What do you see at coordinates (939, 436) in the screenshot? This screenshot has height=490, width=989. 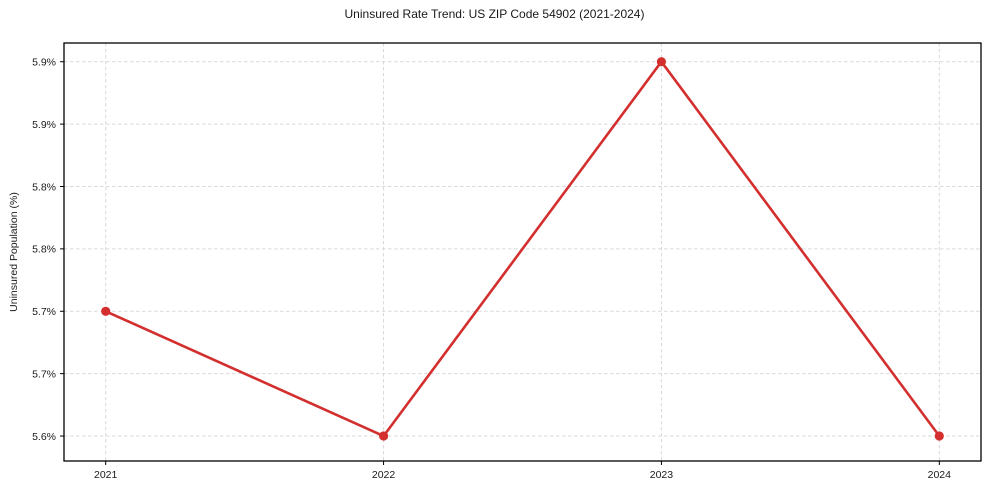 I see `data-point-2024` at bounding box center [939, 436].